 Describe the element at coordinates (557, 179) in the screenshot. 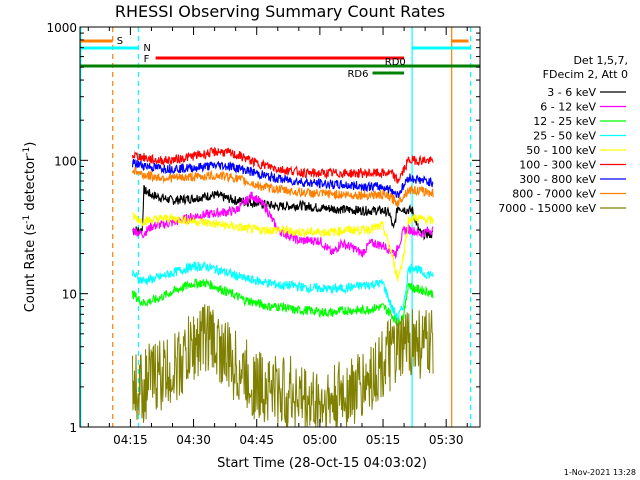

I see `legend-label-7: 300 - 800 keV` at that location.